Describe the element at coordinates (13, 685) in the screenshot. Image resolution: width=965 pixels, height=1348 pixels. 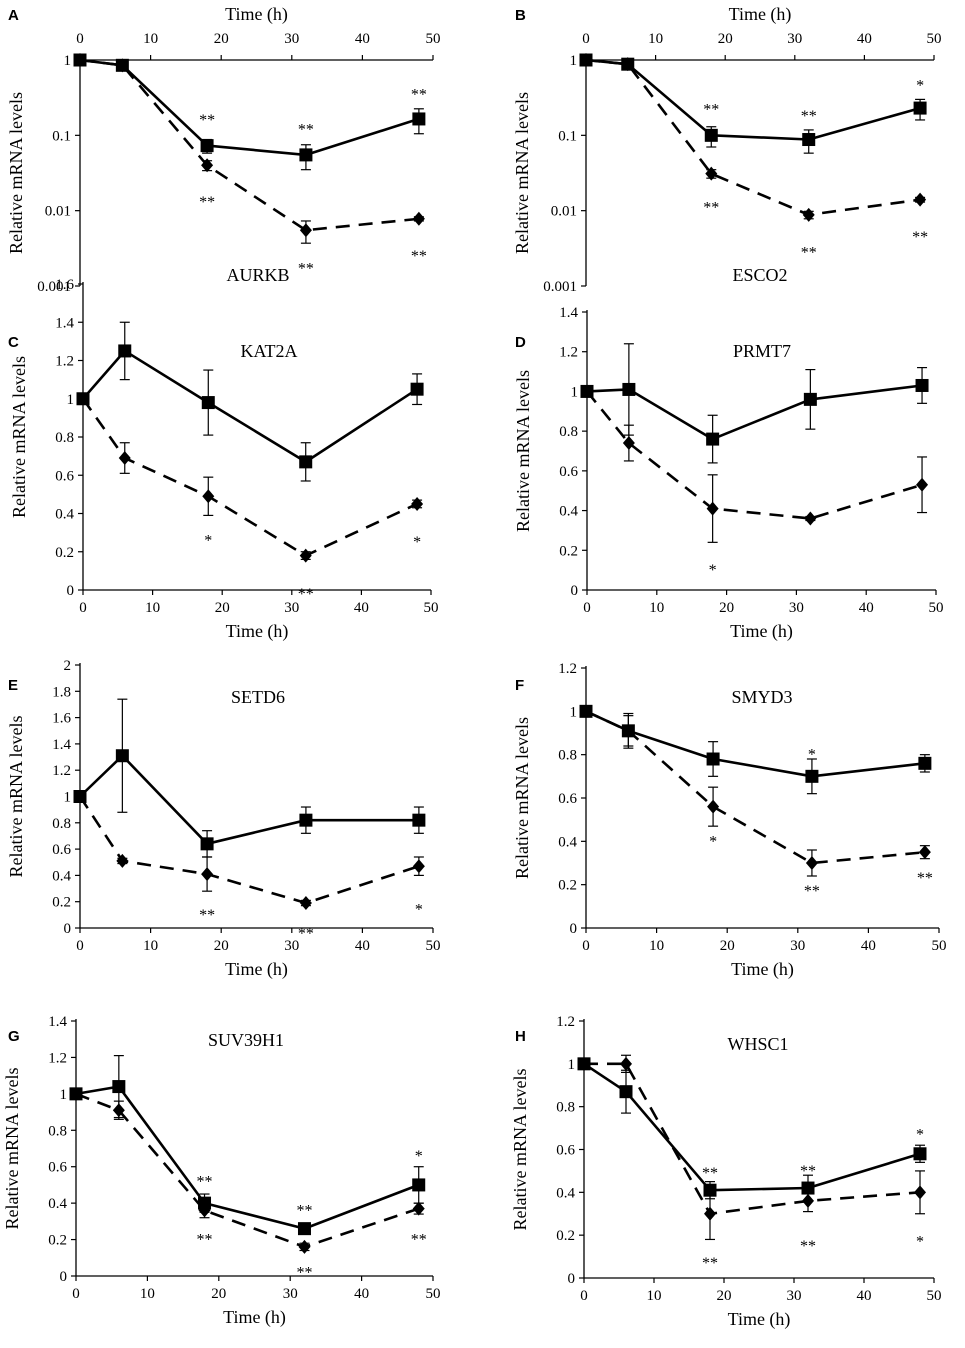
I see `panel-label: E` at that location.